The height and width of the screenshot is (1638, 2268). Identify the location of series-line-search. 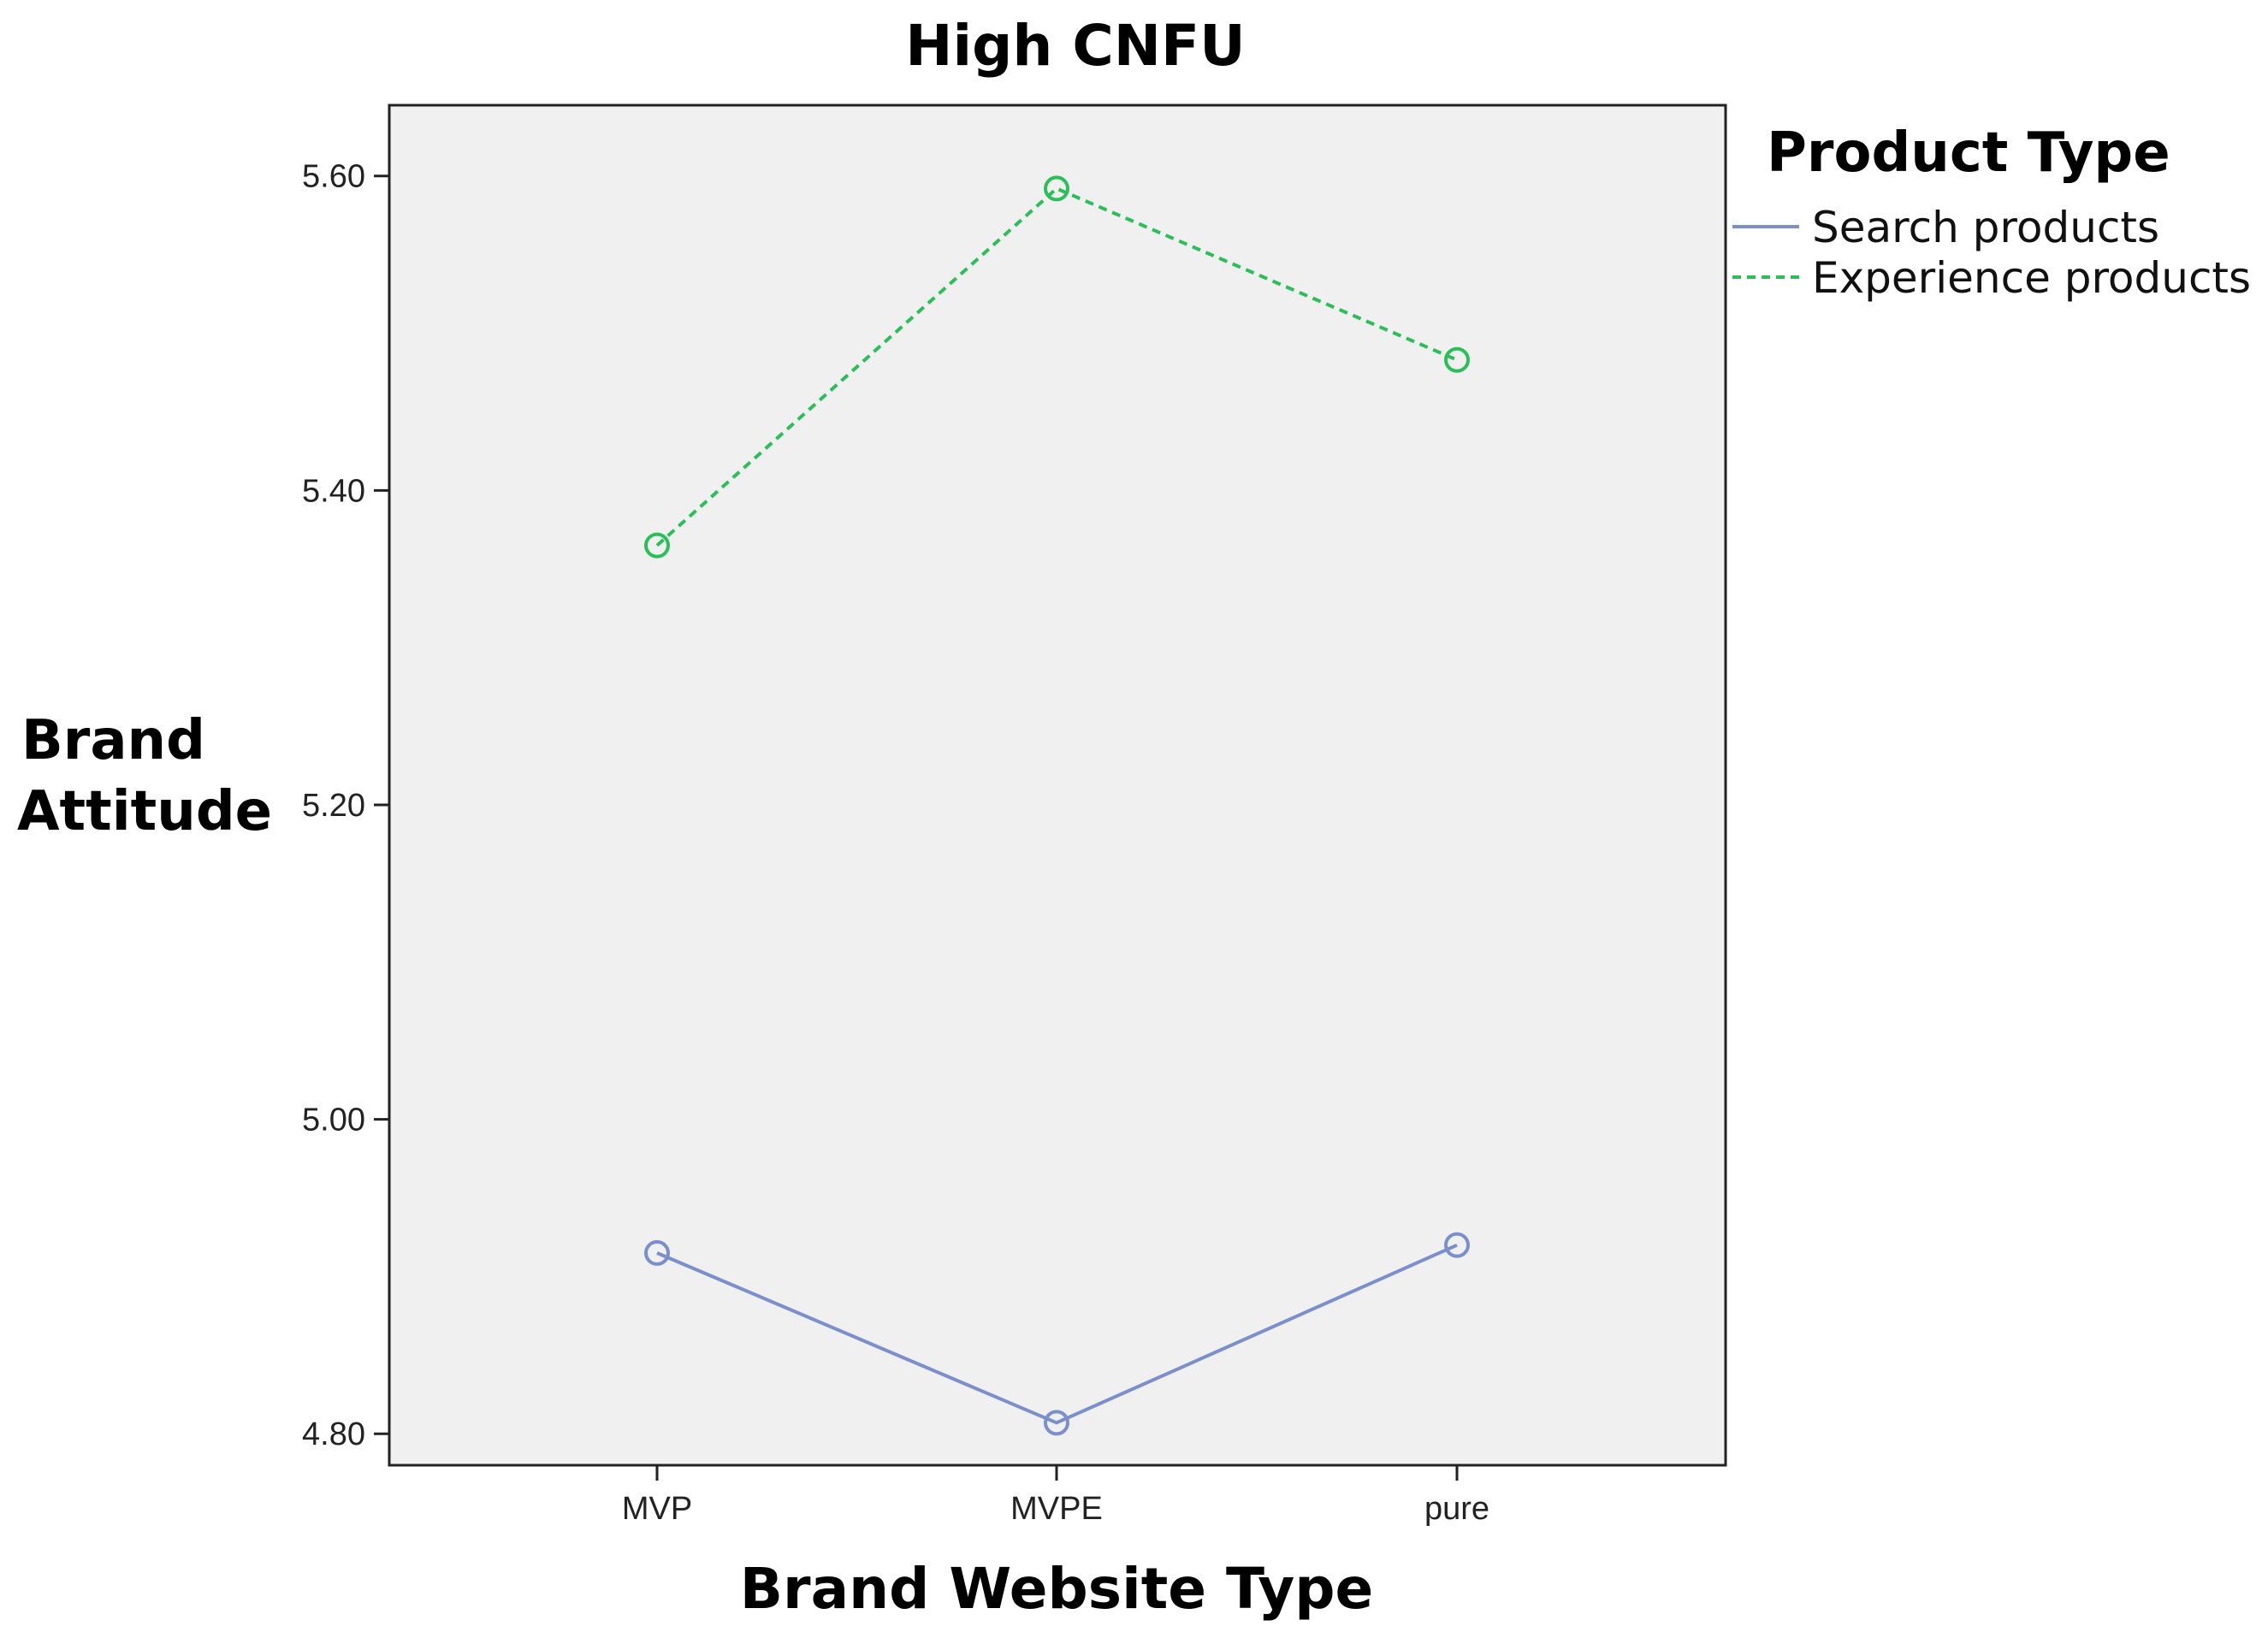
(1057, 1334).